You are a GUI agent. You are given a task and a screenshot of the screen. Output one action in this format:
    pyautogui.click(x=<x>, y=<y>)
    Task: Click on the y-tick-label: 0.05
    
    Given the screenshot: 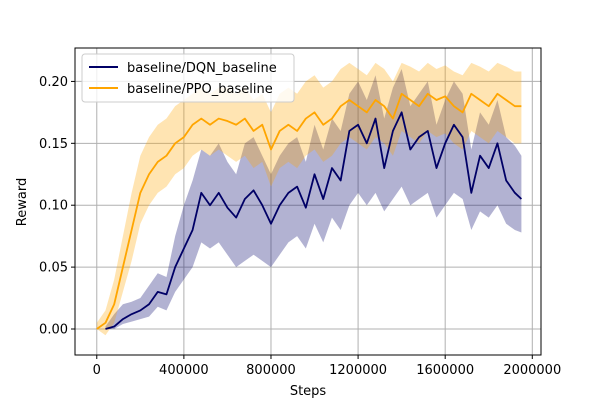 What is the action you would take?
    pyautogui.click(x=53, y=268)
    